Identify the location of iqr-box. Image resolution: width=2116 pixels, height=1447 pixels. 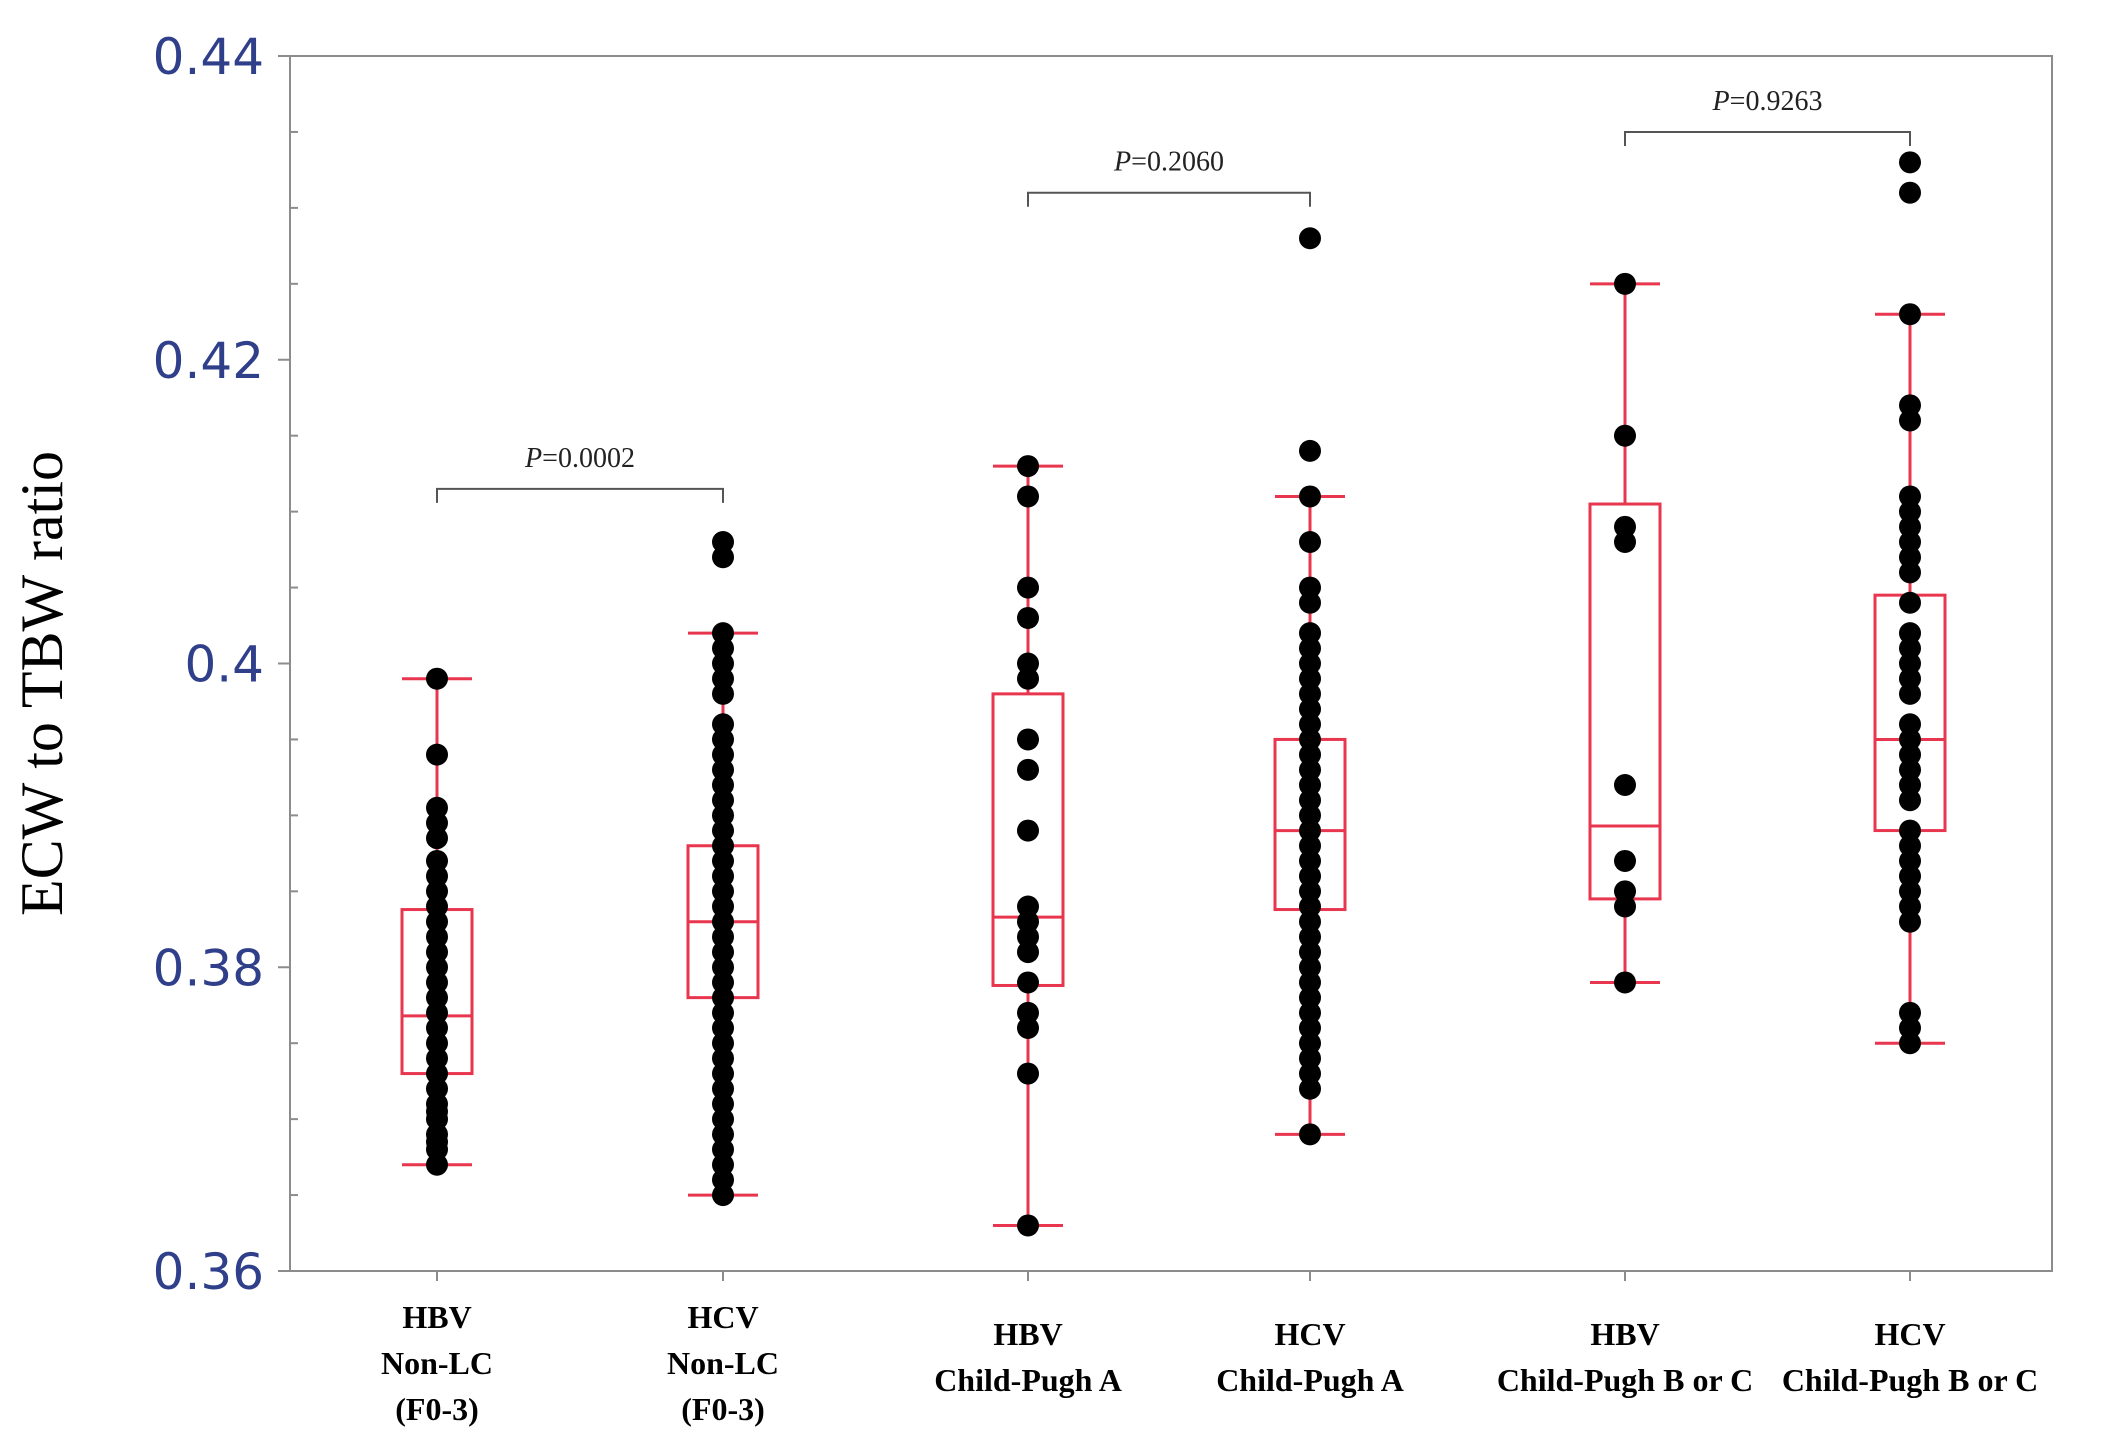
(1625, 701).